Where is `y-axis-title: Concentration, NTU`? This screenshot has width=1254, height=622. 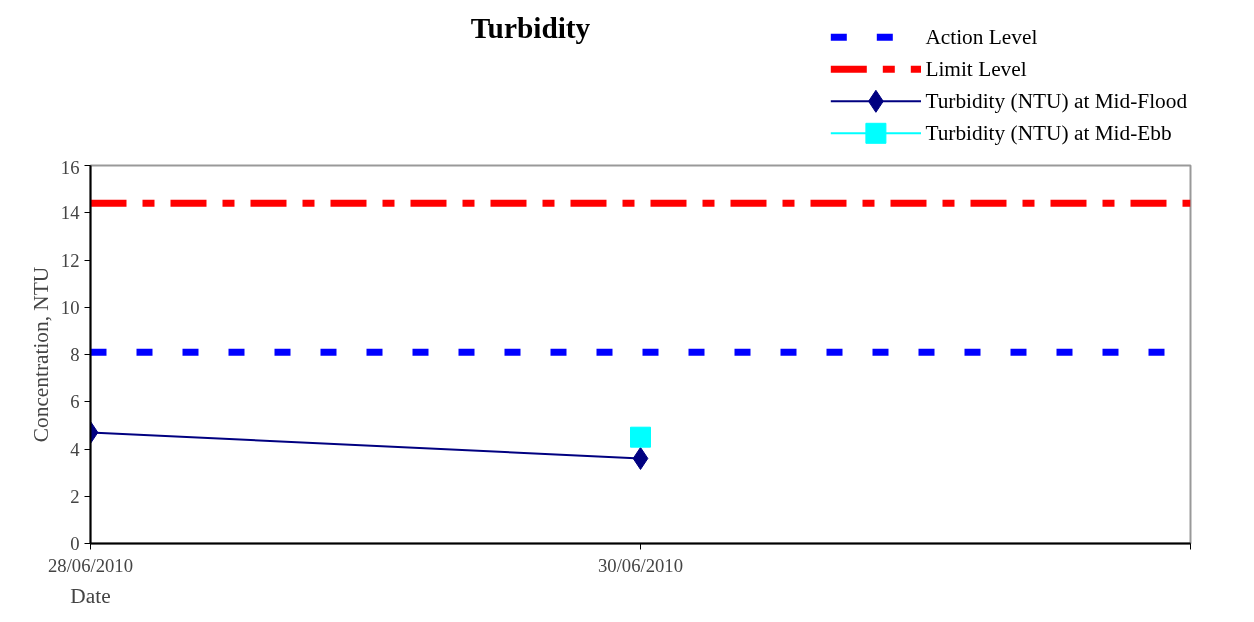
y-axis-title: Concentration, NTU is located at coordinates (40, 354).